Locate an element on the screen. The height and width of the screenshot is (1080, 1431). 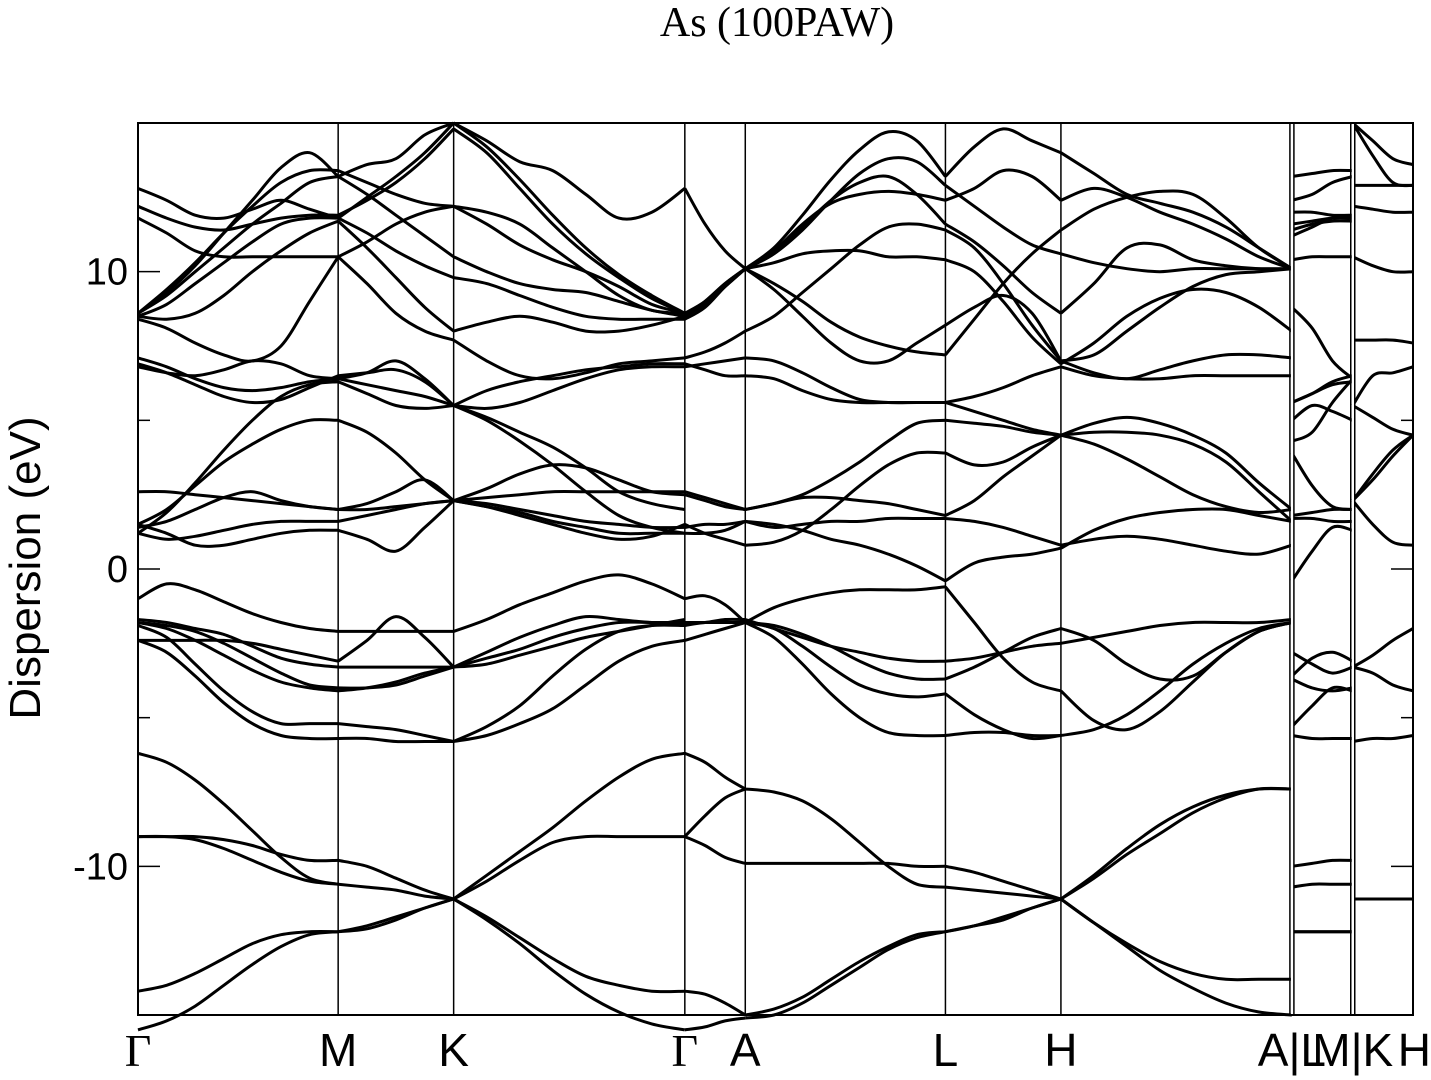
band-line-K-Γ-17 is located at coordinates (568, 384).